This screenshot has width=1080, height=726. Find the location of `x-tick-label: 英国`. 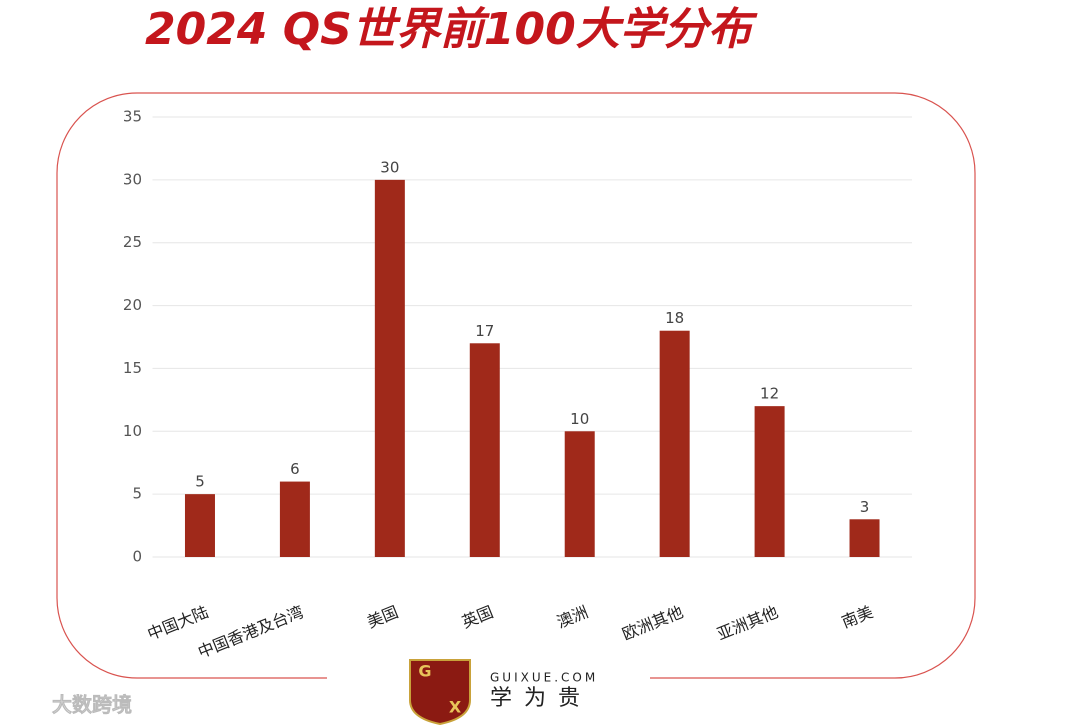

x-tick-label: 英国 is located at coordinates (477, 617).